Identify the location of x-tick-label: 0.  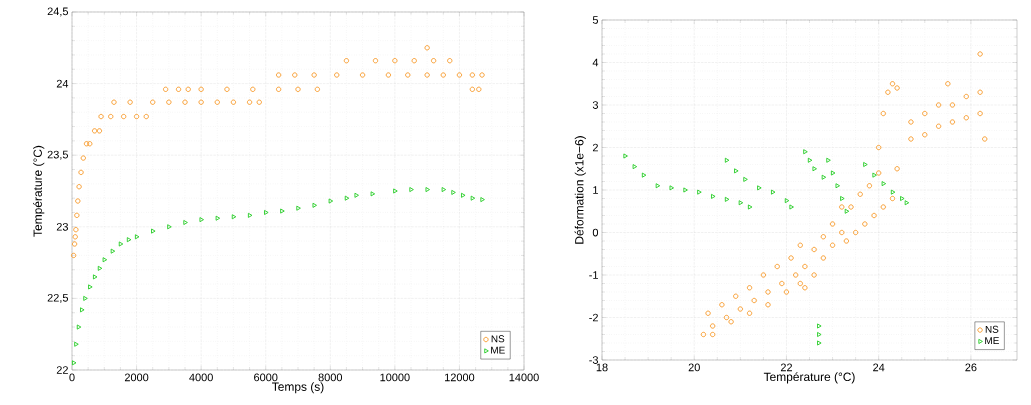
(72, 377).